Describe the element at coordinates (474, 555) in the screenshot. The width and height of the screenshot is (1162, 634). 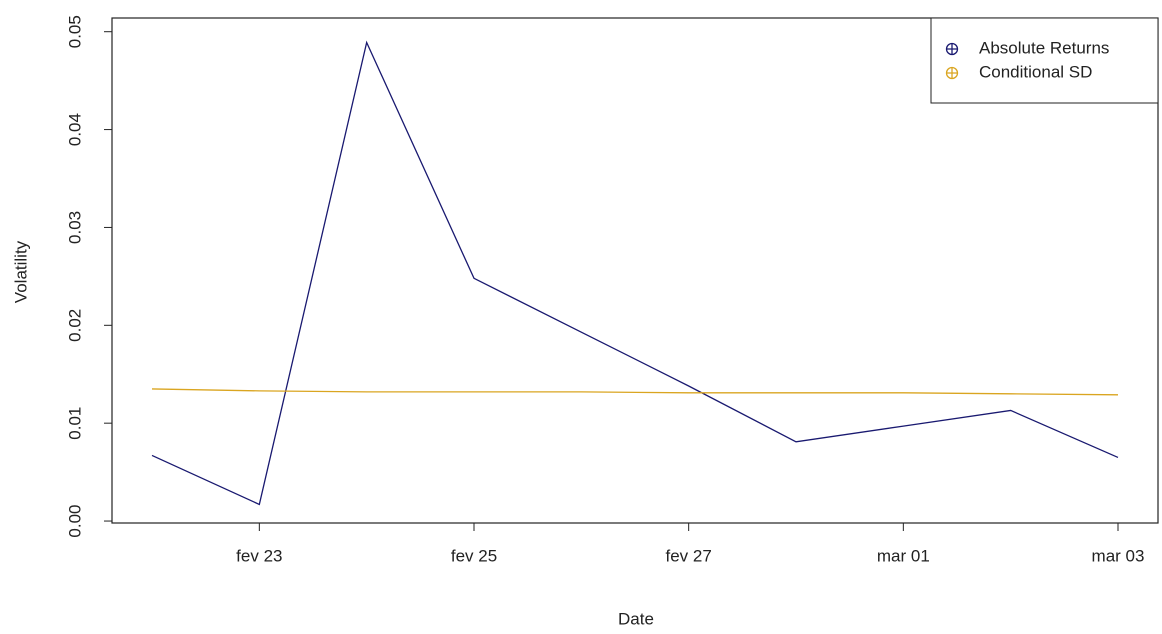
I see `x-tick-label: fev 25` at that location.